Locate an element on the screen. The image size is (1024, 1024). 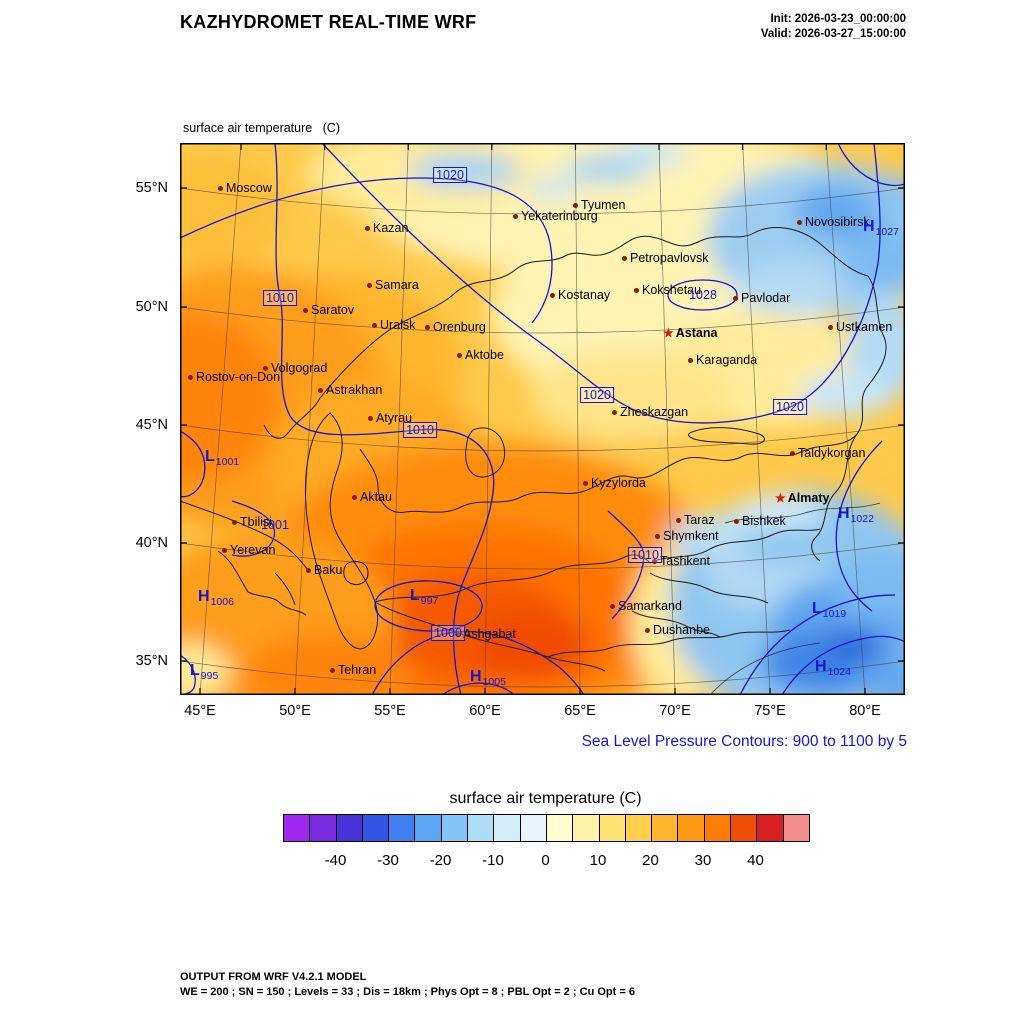
lon-tick-label: 80°E is located at coordinates (865, 711).